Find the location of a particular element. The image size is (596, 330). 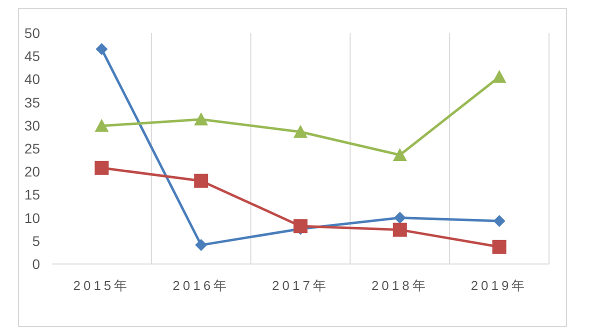

x-tick-label: 2019年 is located at coordinates (499, 285).